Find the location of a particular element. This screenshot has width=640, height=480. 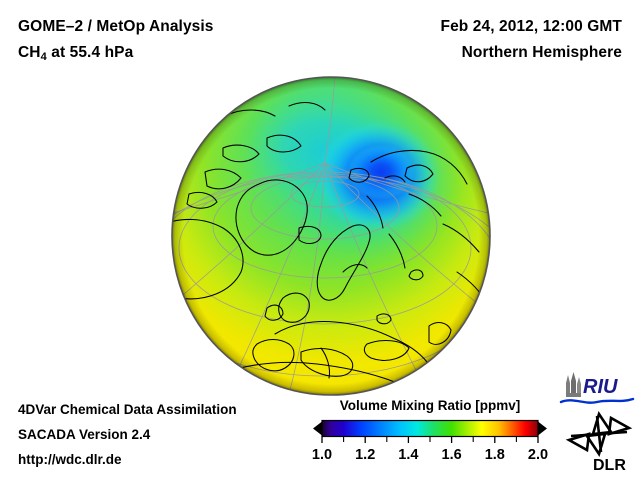

cathedral-towers-icon is located at coordinates (573, 384).